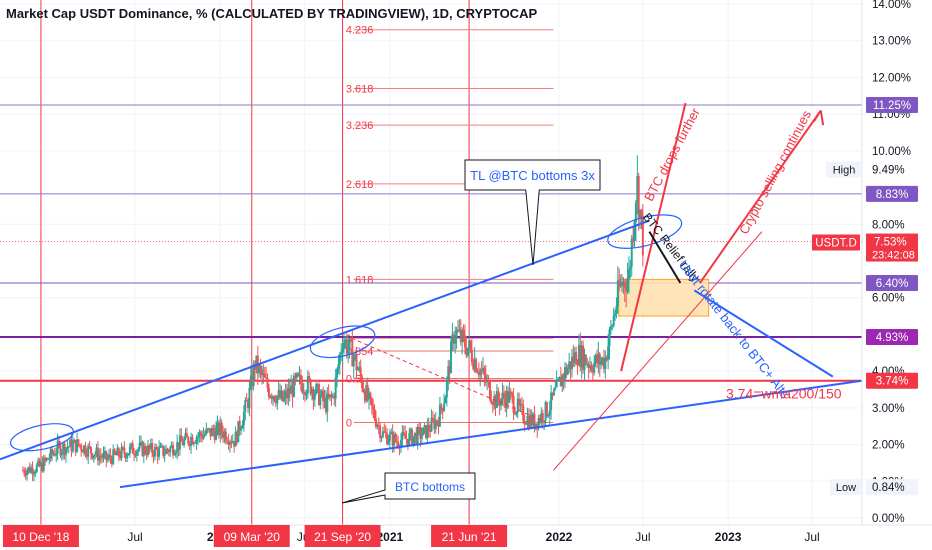 The height and width of the screenshot is (550, 932). What do you see at coordinates (888, 409) in the screenshot?
I see `y-tick-label: 3.00%` at bounding box center [888, 409].